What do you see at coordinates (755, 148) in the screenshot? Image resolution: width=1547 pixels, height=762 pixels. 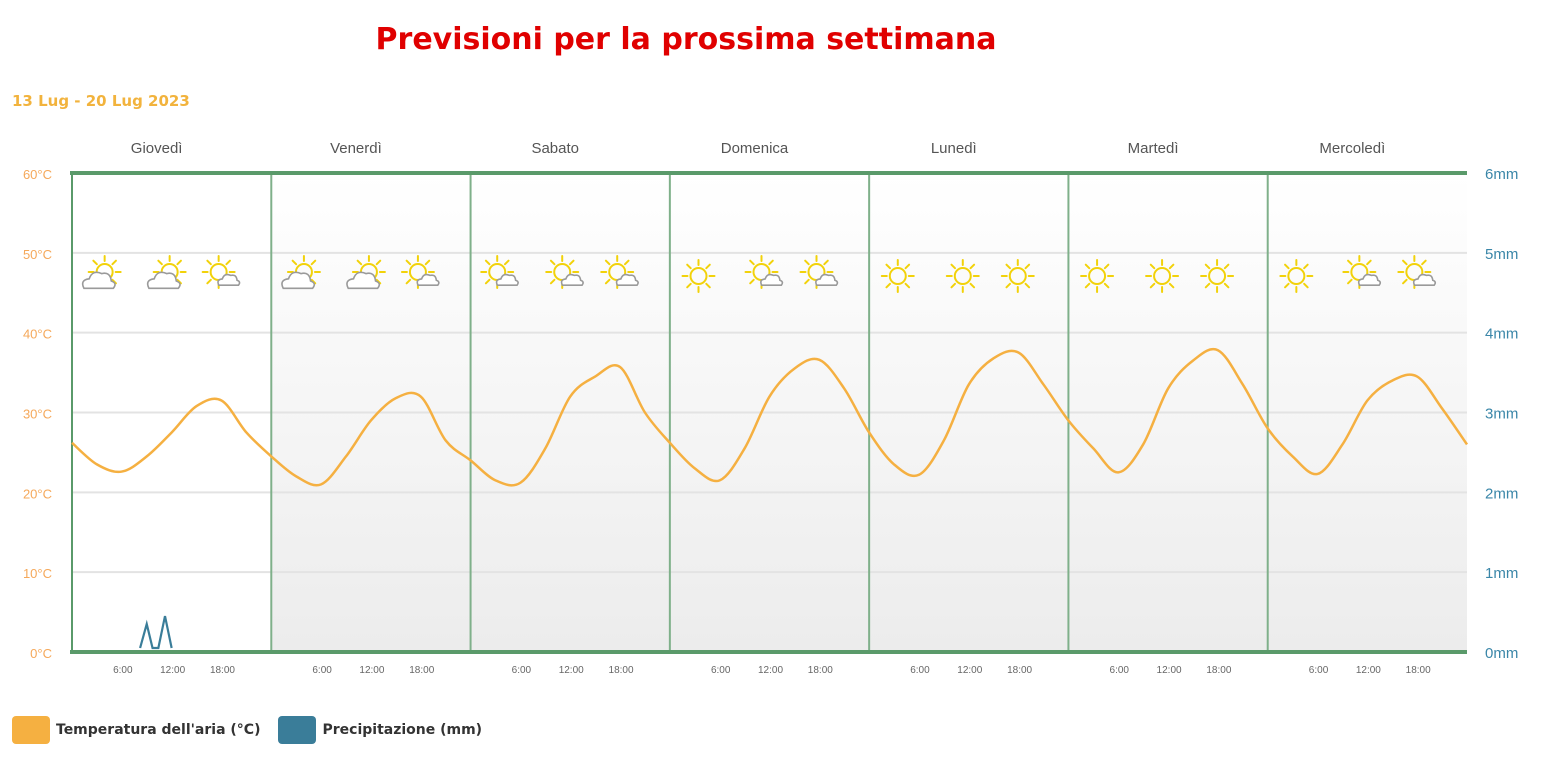 I see `day-label: Domenica` at bounding box center [755, 148].